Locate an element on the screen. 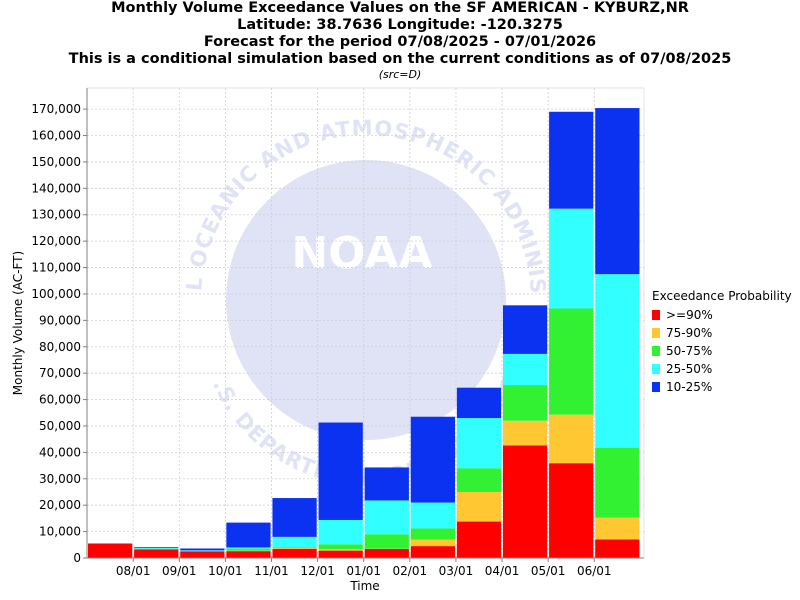 The width and height of the screenshot is (800, 600). chart-title-line-2: Latitude: 38.7636 Longitude: -120.3275 is located at coordinates (400, 25).